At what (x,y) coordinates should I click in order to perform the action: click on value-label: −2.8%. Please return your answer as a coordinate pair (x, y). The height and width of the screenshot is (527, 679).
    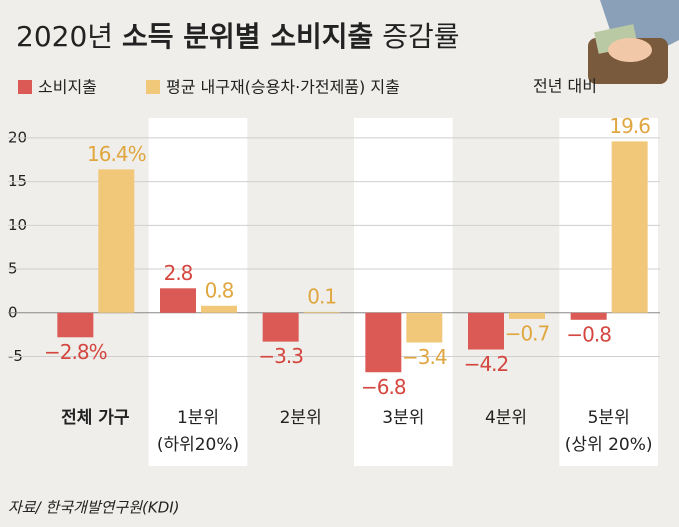
    Looking at the image, I should click on (75, 352).